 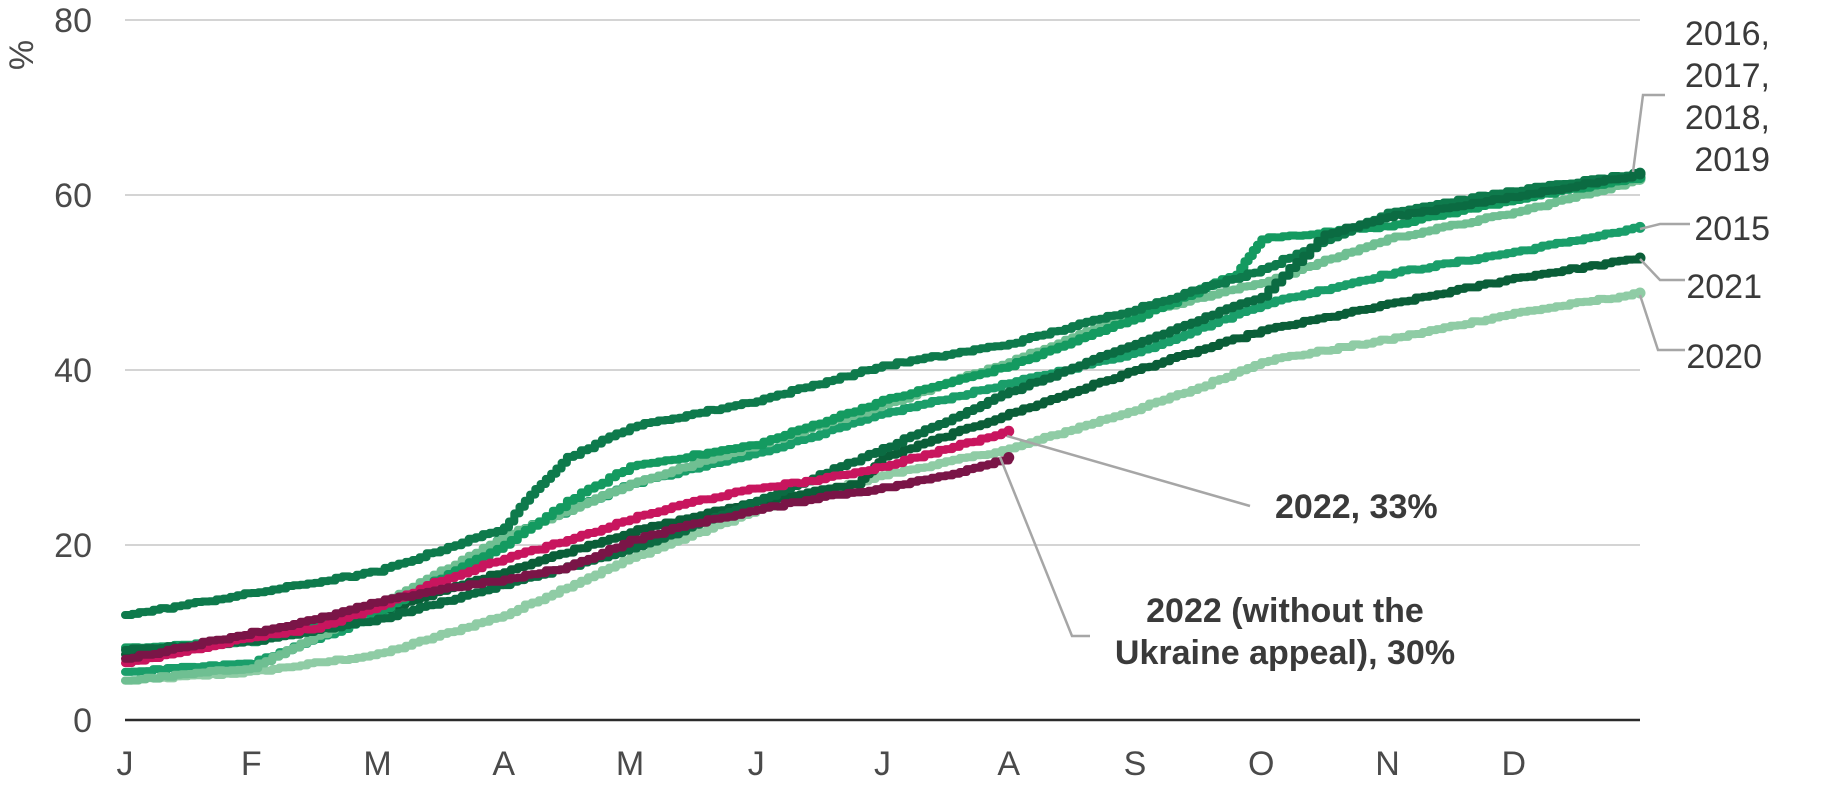 I want to click on y-tick-label: 20, so click(x=73, y=546).